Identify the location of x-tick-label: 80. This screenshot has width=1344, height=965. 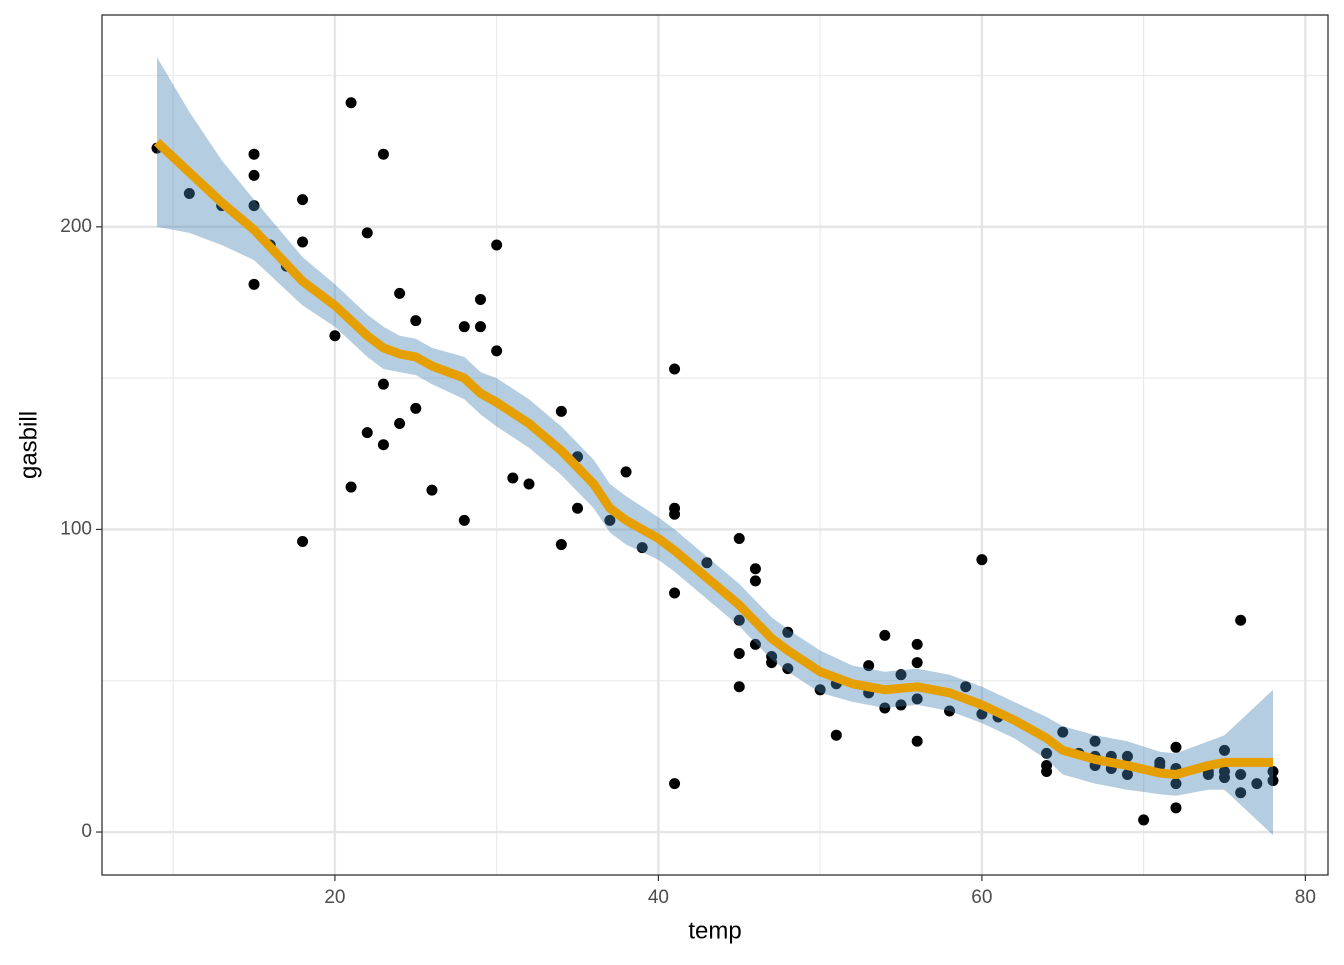
(1305, 897).